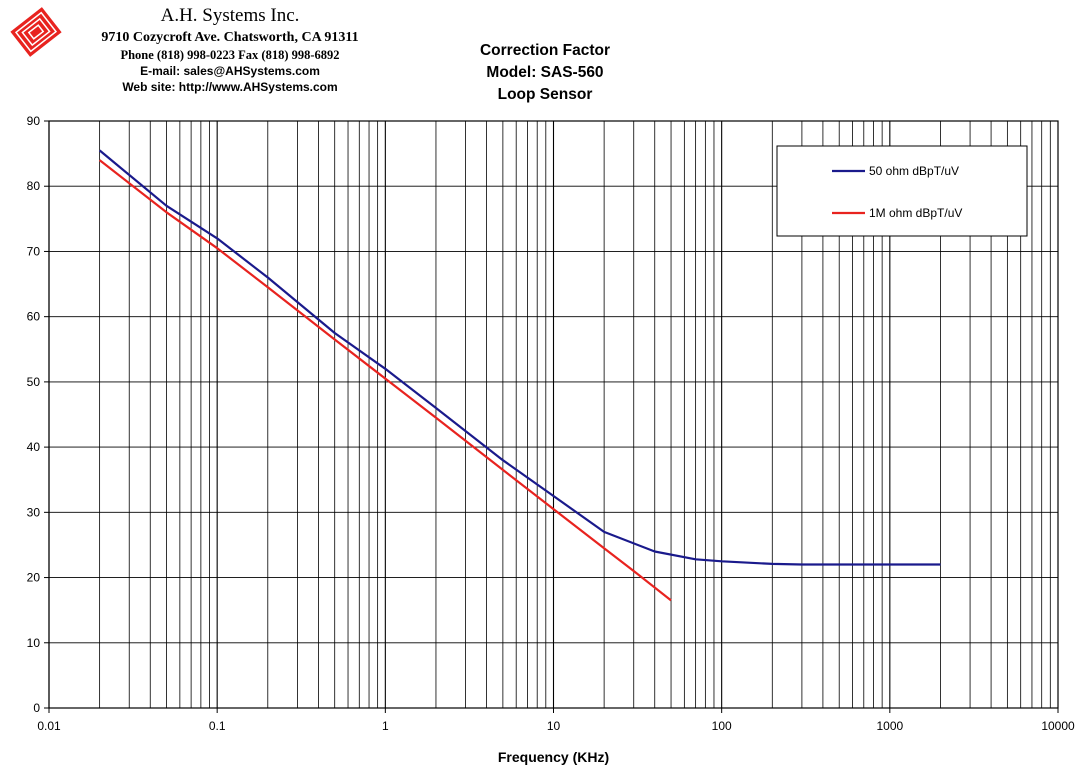 The height and width of the screenshot is (769, 1088). I want to click on y-tick-label: 70, so click(34, 251).